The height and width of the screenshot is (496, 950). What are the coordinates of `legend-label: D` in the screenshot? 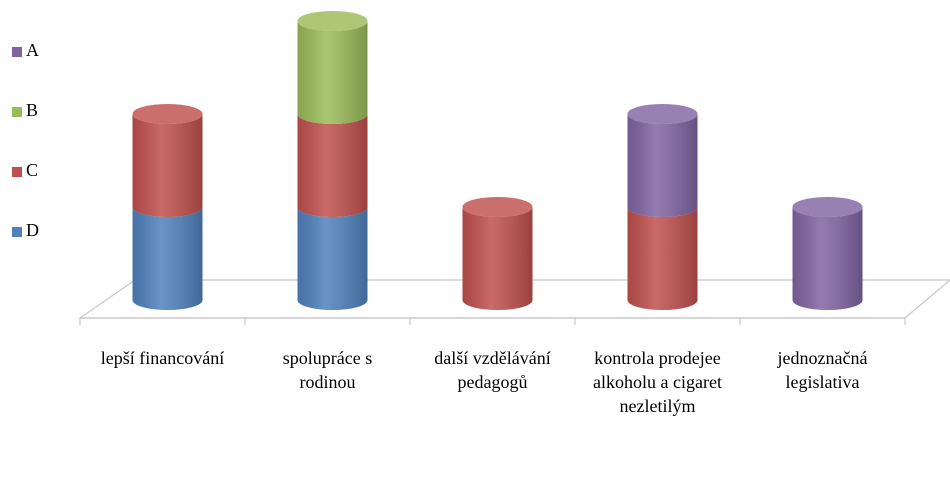 It's located at (32, 230).